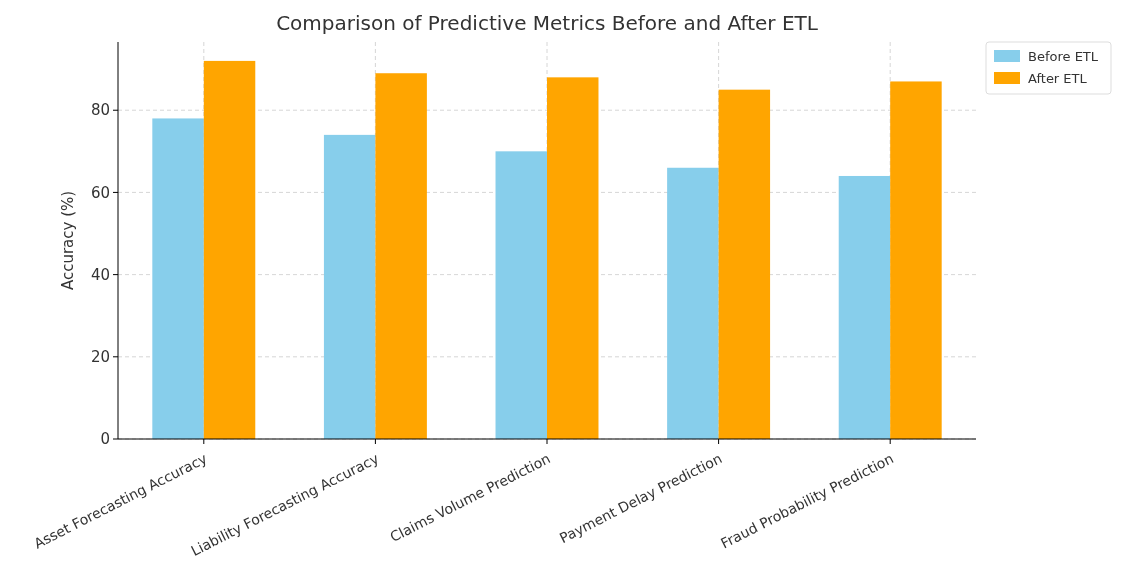 The height and width of the screenshot is (572, 1134). Describe the element at coordinates (68, 240) in the screenshot. I see `y-axis-title: Accuracy (%)` at that location.